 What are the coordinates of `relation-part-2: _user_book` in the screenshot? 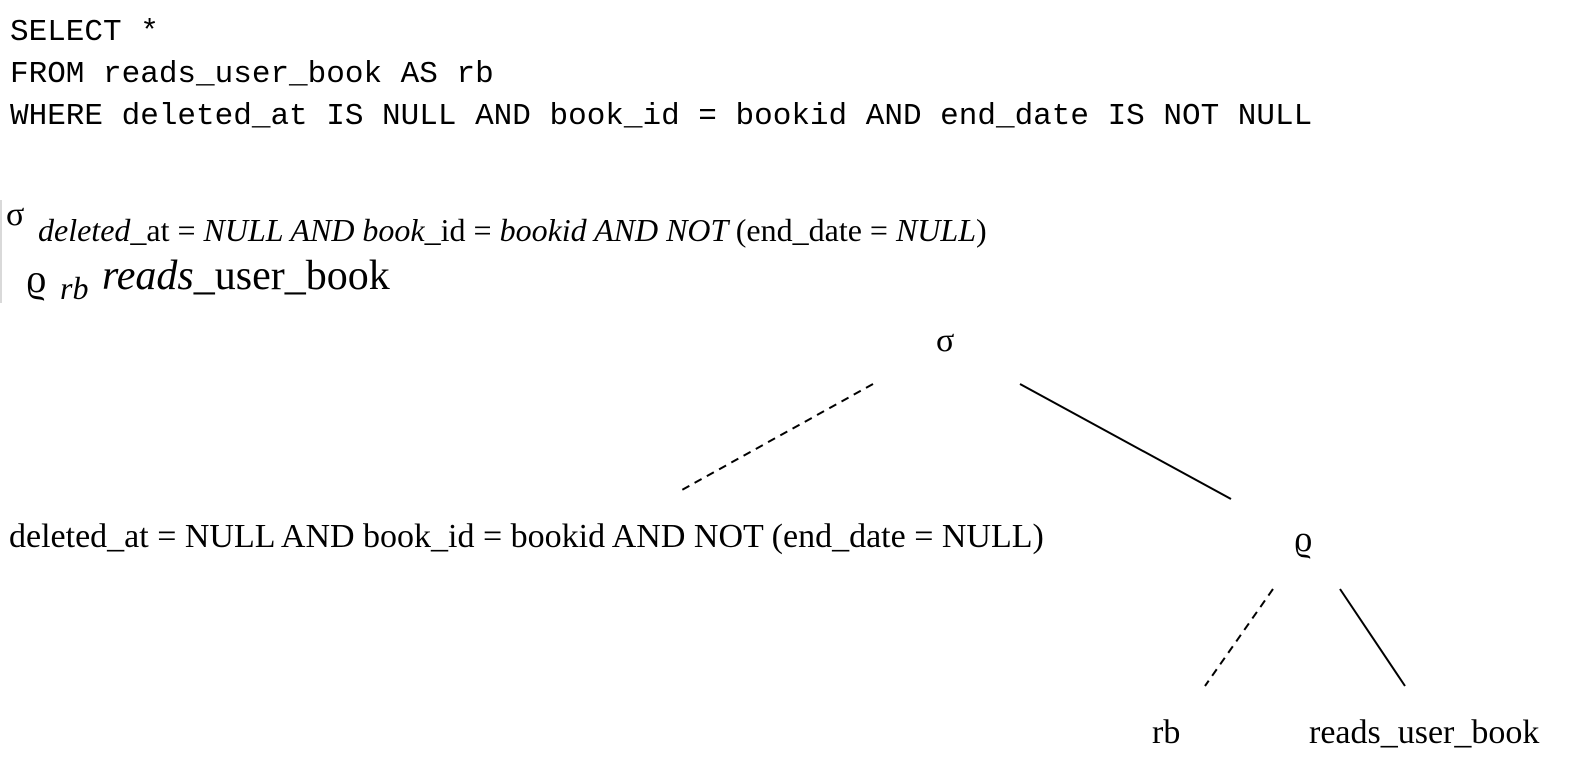 It's located at (291, 276).